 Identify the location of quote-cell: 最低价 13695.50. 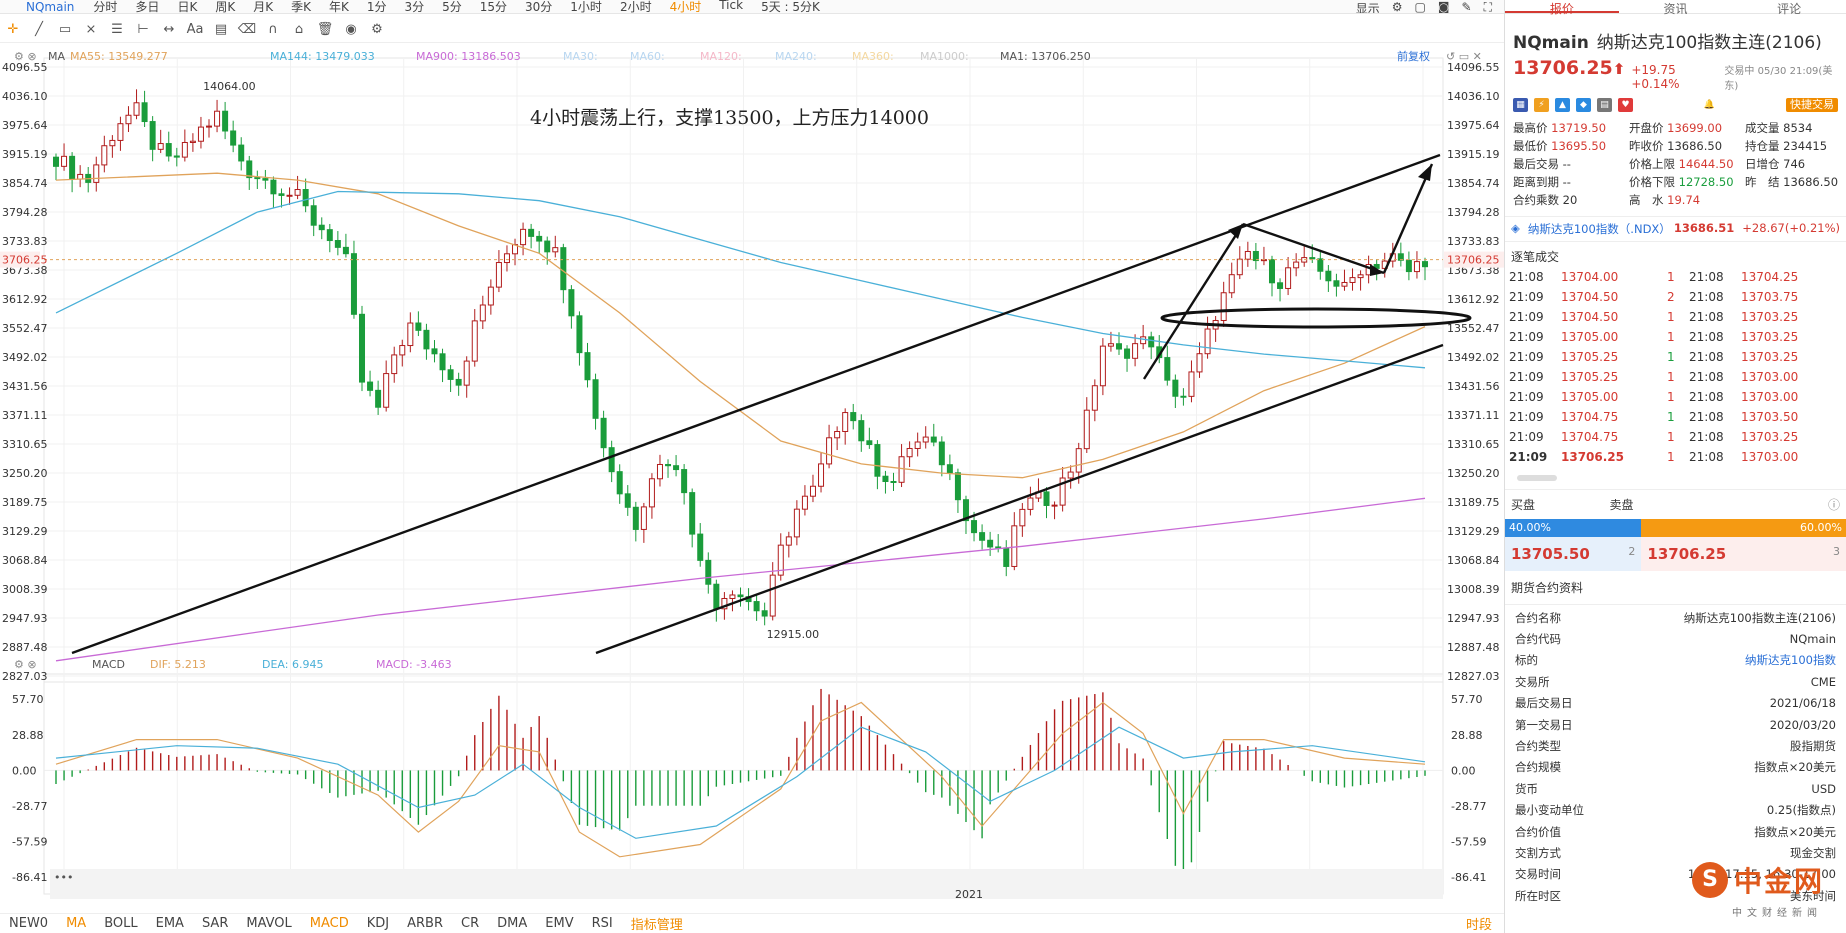
(1560, 146).